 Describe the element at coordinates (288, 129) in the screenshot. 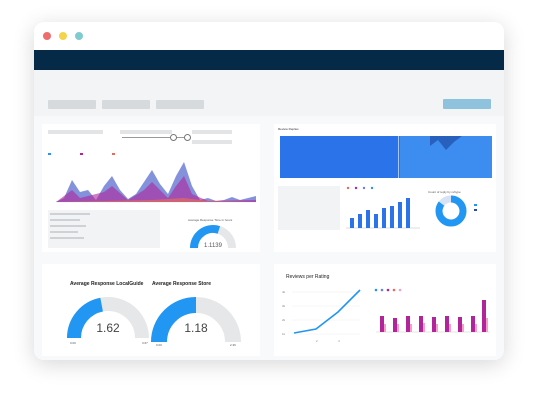

I see `review-replies-title: Review Replies` at that location.